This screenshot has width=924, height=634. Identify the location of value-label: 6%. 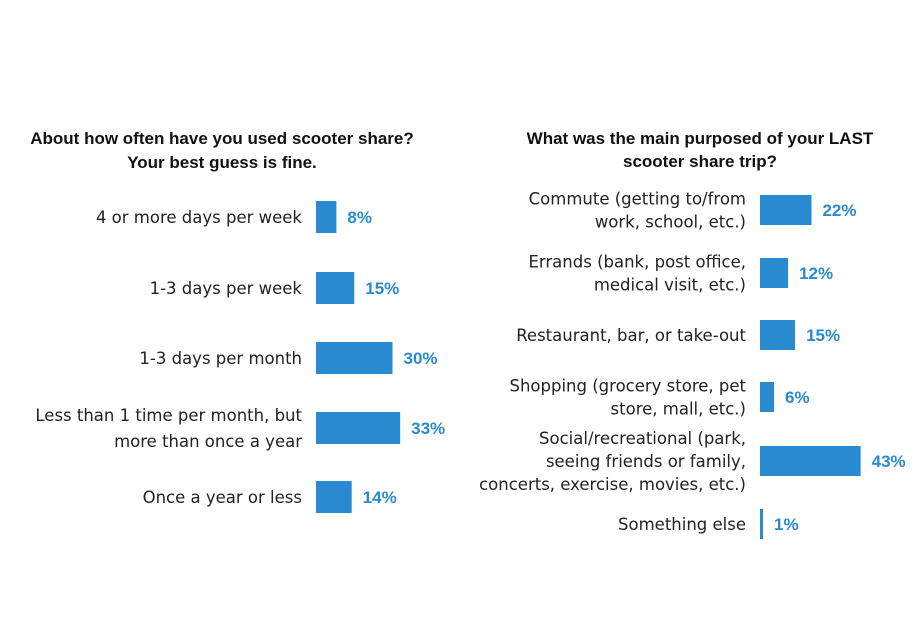
(797, 397).